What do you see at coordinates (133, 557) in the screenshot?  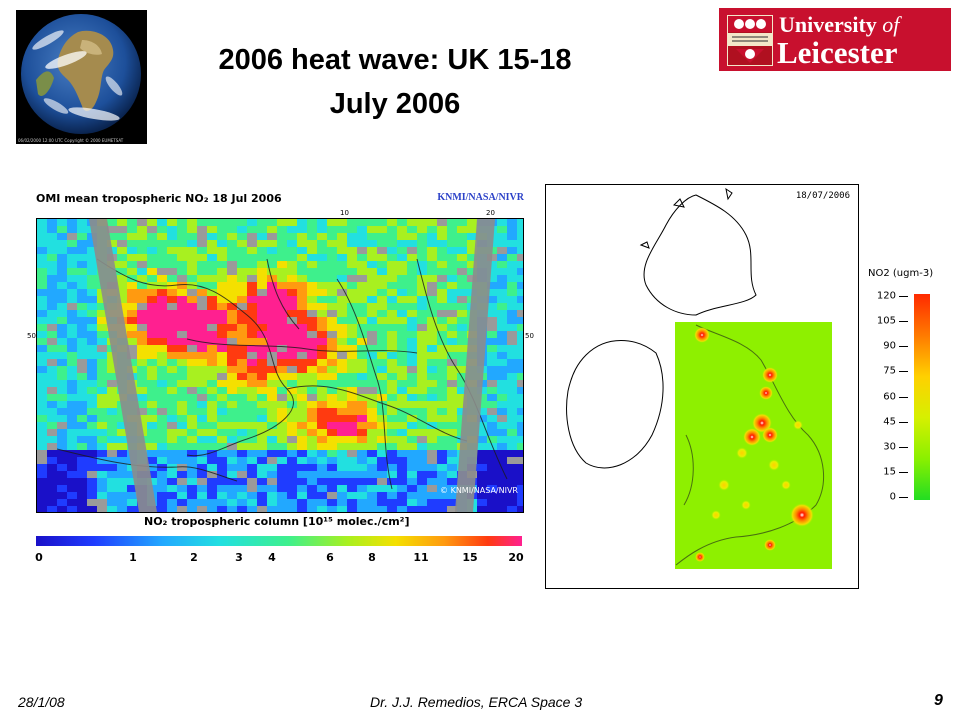 I see `colorbar-label-1: 1` at bounding box center [133, 557].